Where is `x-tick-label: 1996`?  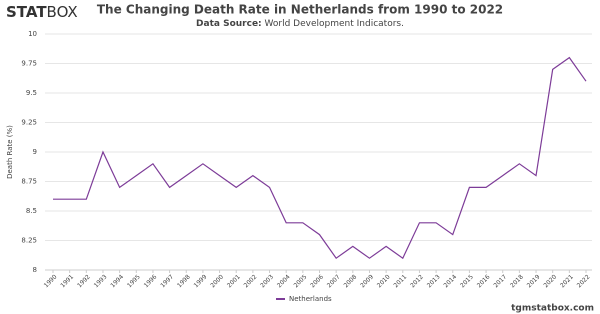 x-tick-label: 1996 is located at coordinates (151, 281).